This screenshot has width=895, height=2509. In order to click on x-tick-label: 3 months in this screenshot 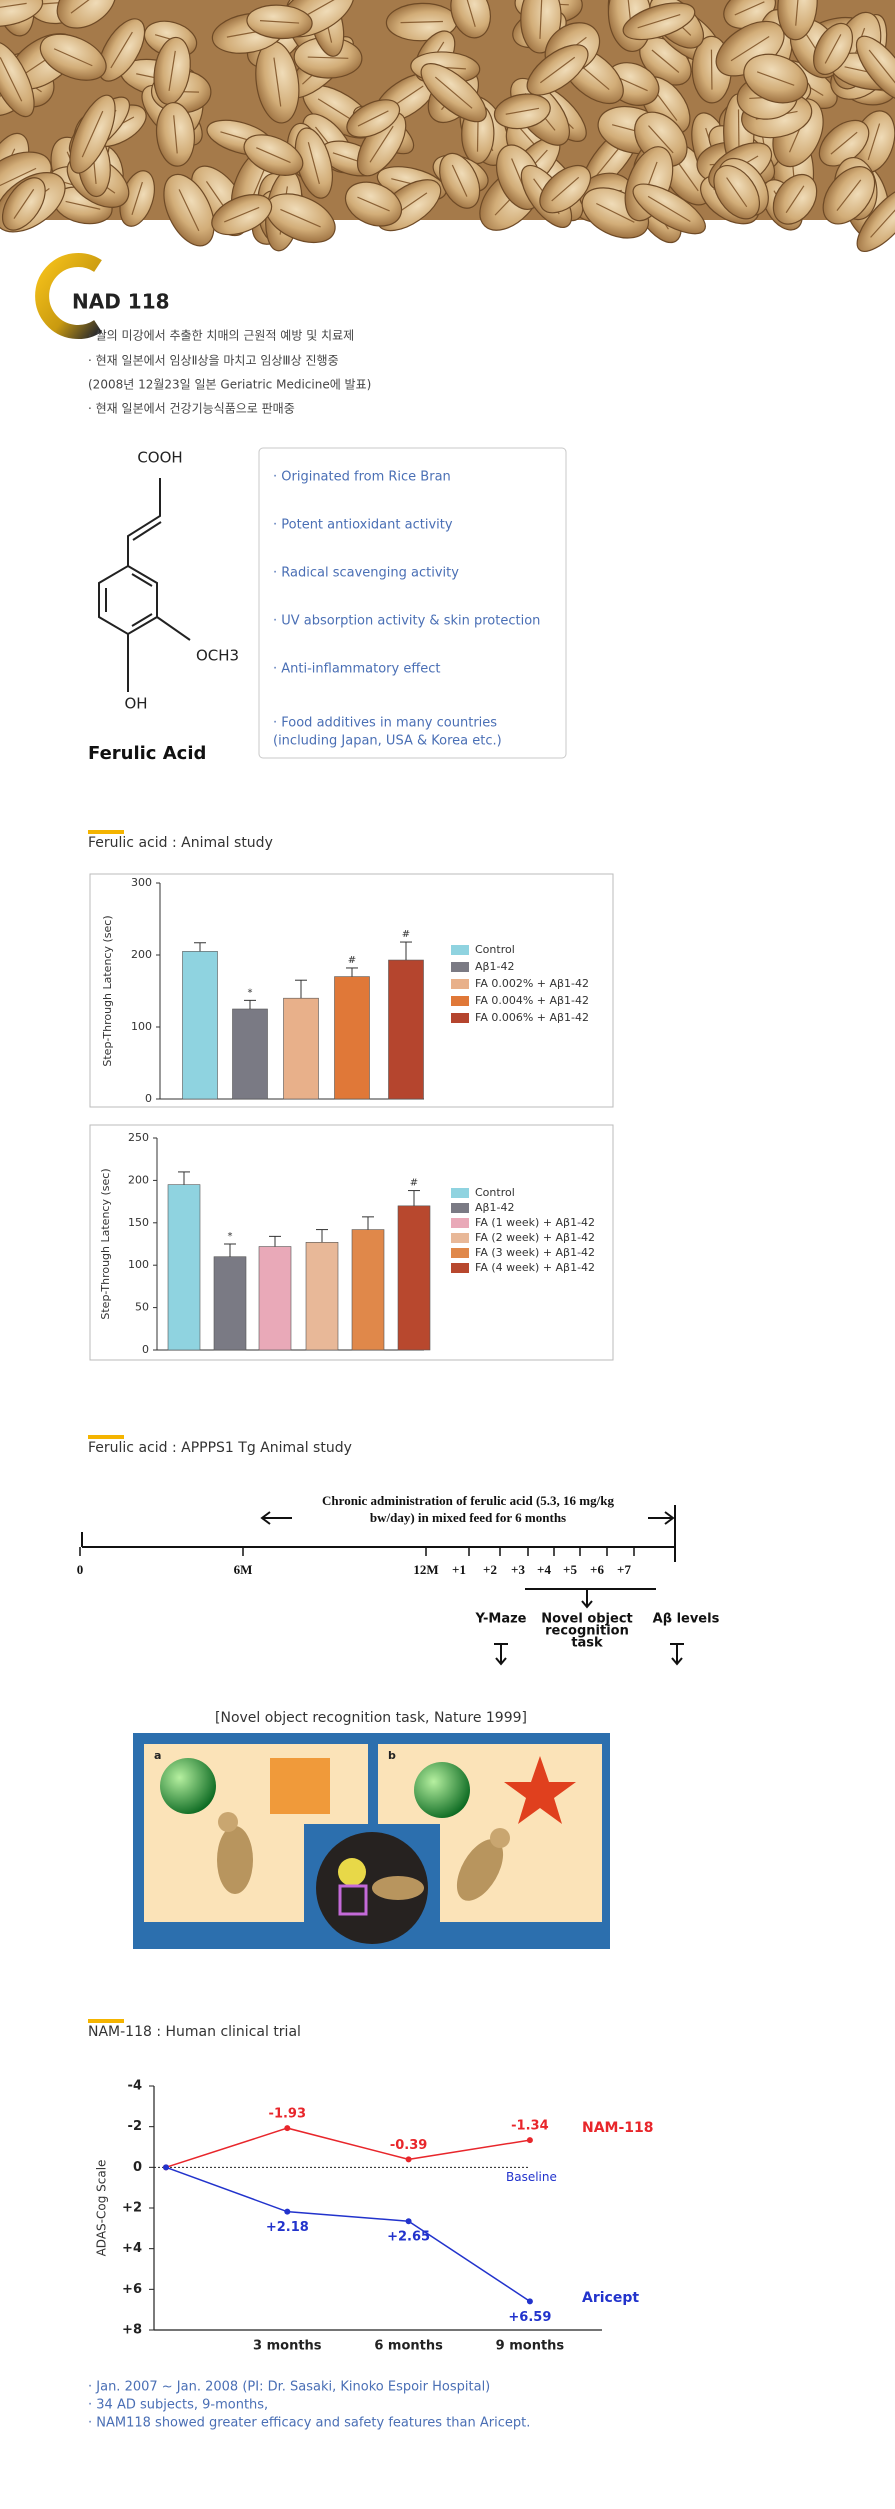, I will do `click(287, 2346)`.